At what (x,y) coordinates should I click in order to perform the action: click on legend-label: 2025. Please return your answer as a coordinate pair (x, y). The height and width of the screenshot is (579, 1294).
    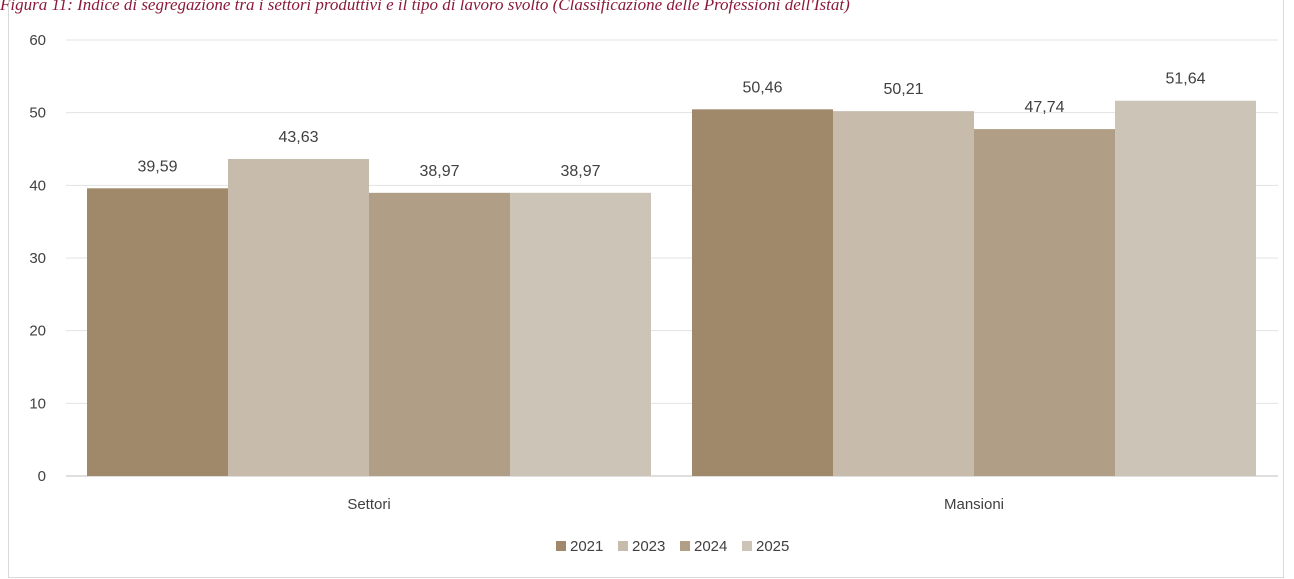
    Looking at the image, I should click on (772, 546).